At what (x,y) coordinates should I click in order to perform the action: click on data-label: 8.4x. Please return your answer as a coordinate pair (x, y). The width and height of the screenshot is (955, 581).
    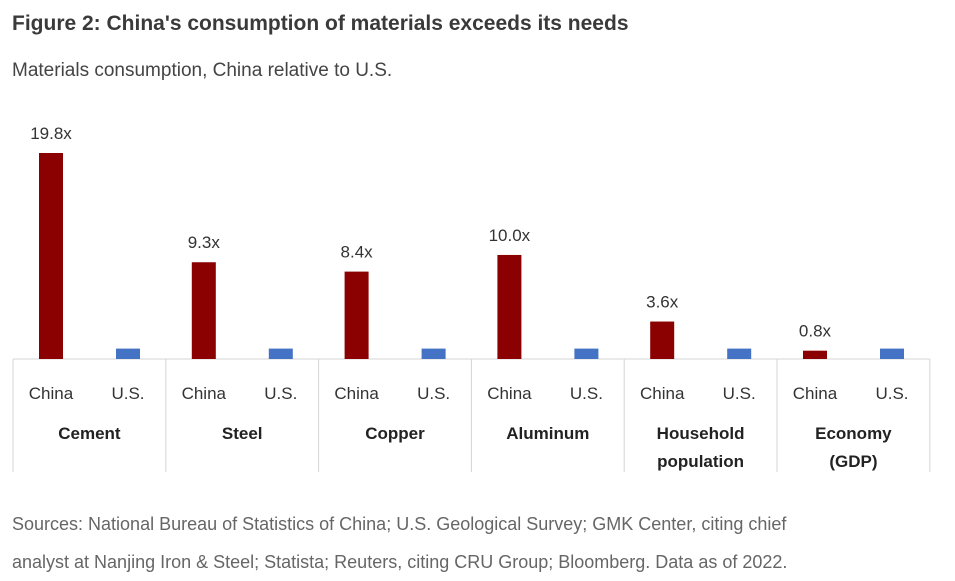
    Looking at the image, I should click on (357, 252).